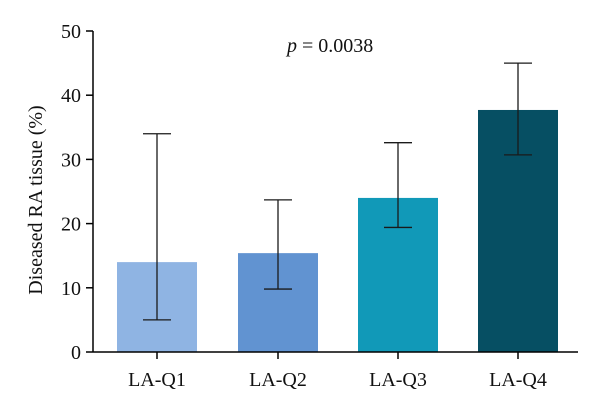 The image size is (600, 414). What do you see at coordinates (77, 192) in the screenshot?
I see `y-ticks-layer: 0 10 20 30 40 50` at bounding box center [77, 192].